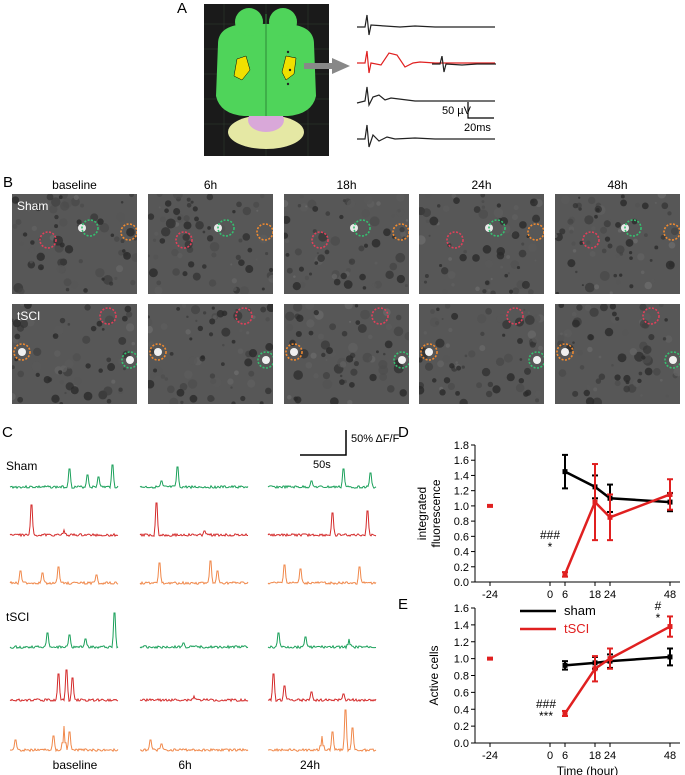  Describe the element at coordinates (323, 443) in the screenshot. I see `fluorescence-scale-bar` at that location.